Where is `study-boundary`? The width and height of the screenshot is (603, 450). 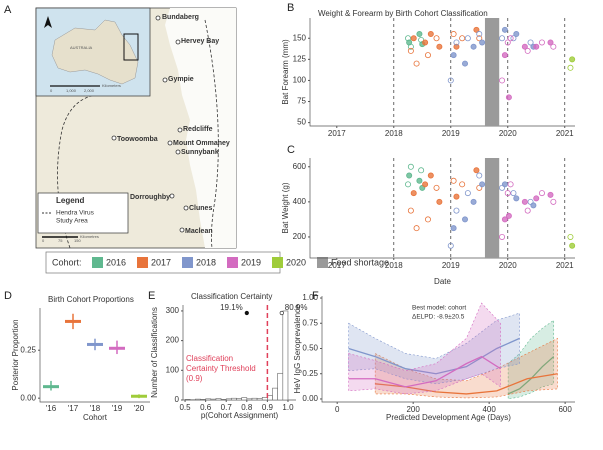 study-boundary is located at coordinates (211, 134).